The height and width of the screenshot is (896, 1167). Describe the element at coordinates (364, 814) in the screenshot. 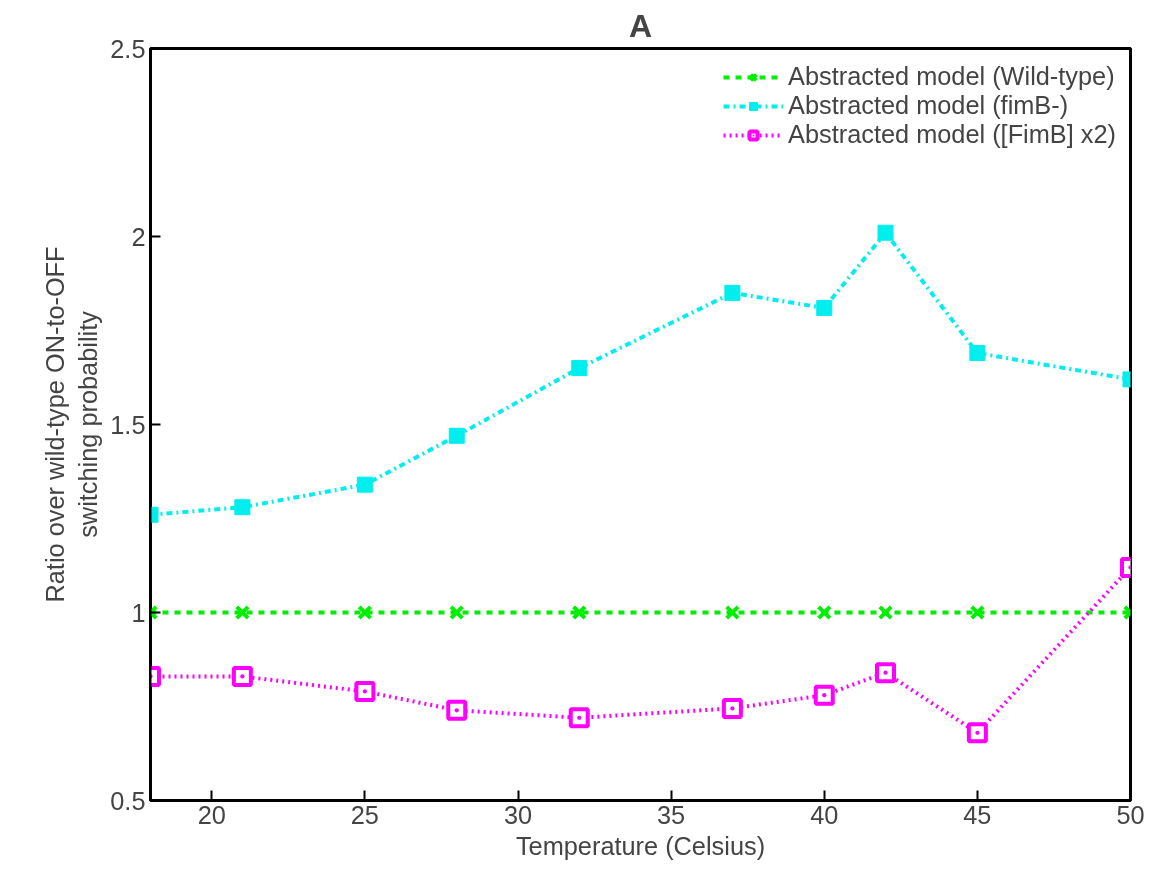

I see `x-tick-label: 25` at that location.